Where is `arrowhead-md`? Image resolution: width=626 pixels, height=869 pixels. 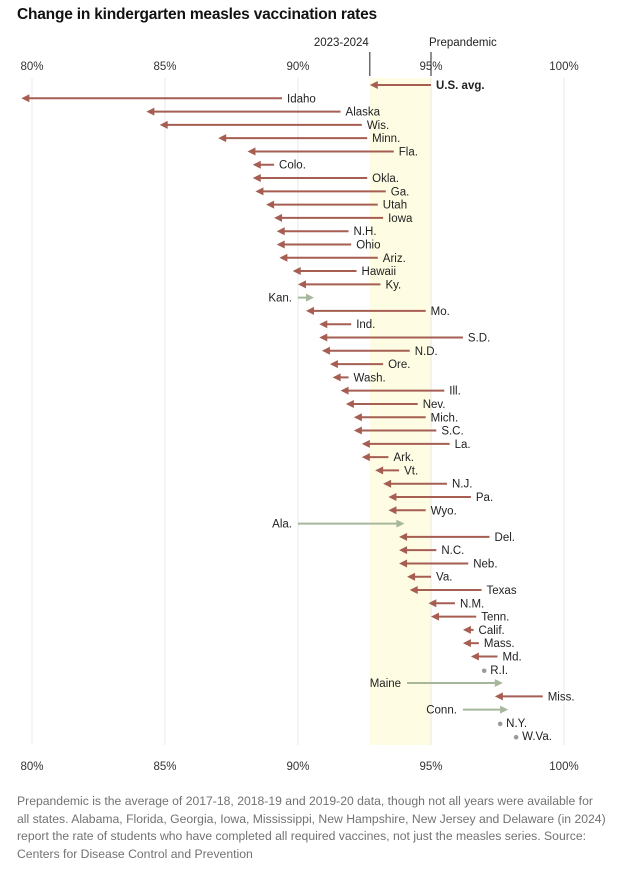 arrowhead-md is located at coordinates (474, 656).